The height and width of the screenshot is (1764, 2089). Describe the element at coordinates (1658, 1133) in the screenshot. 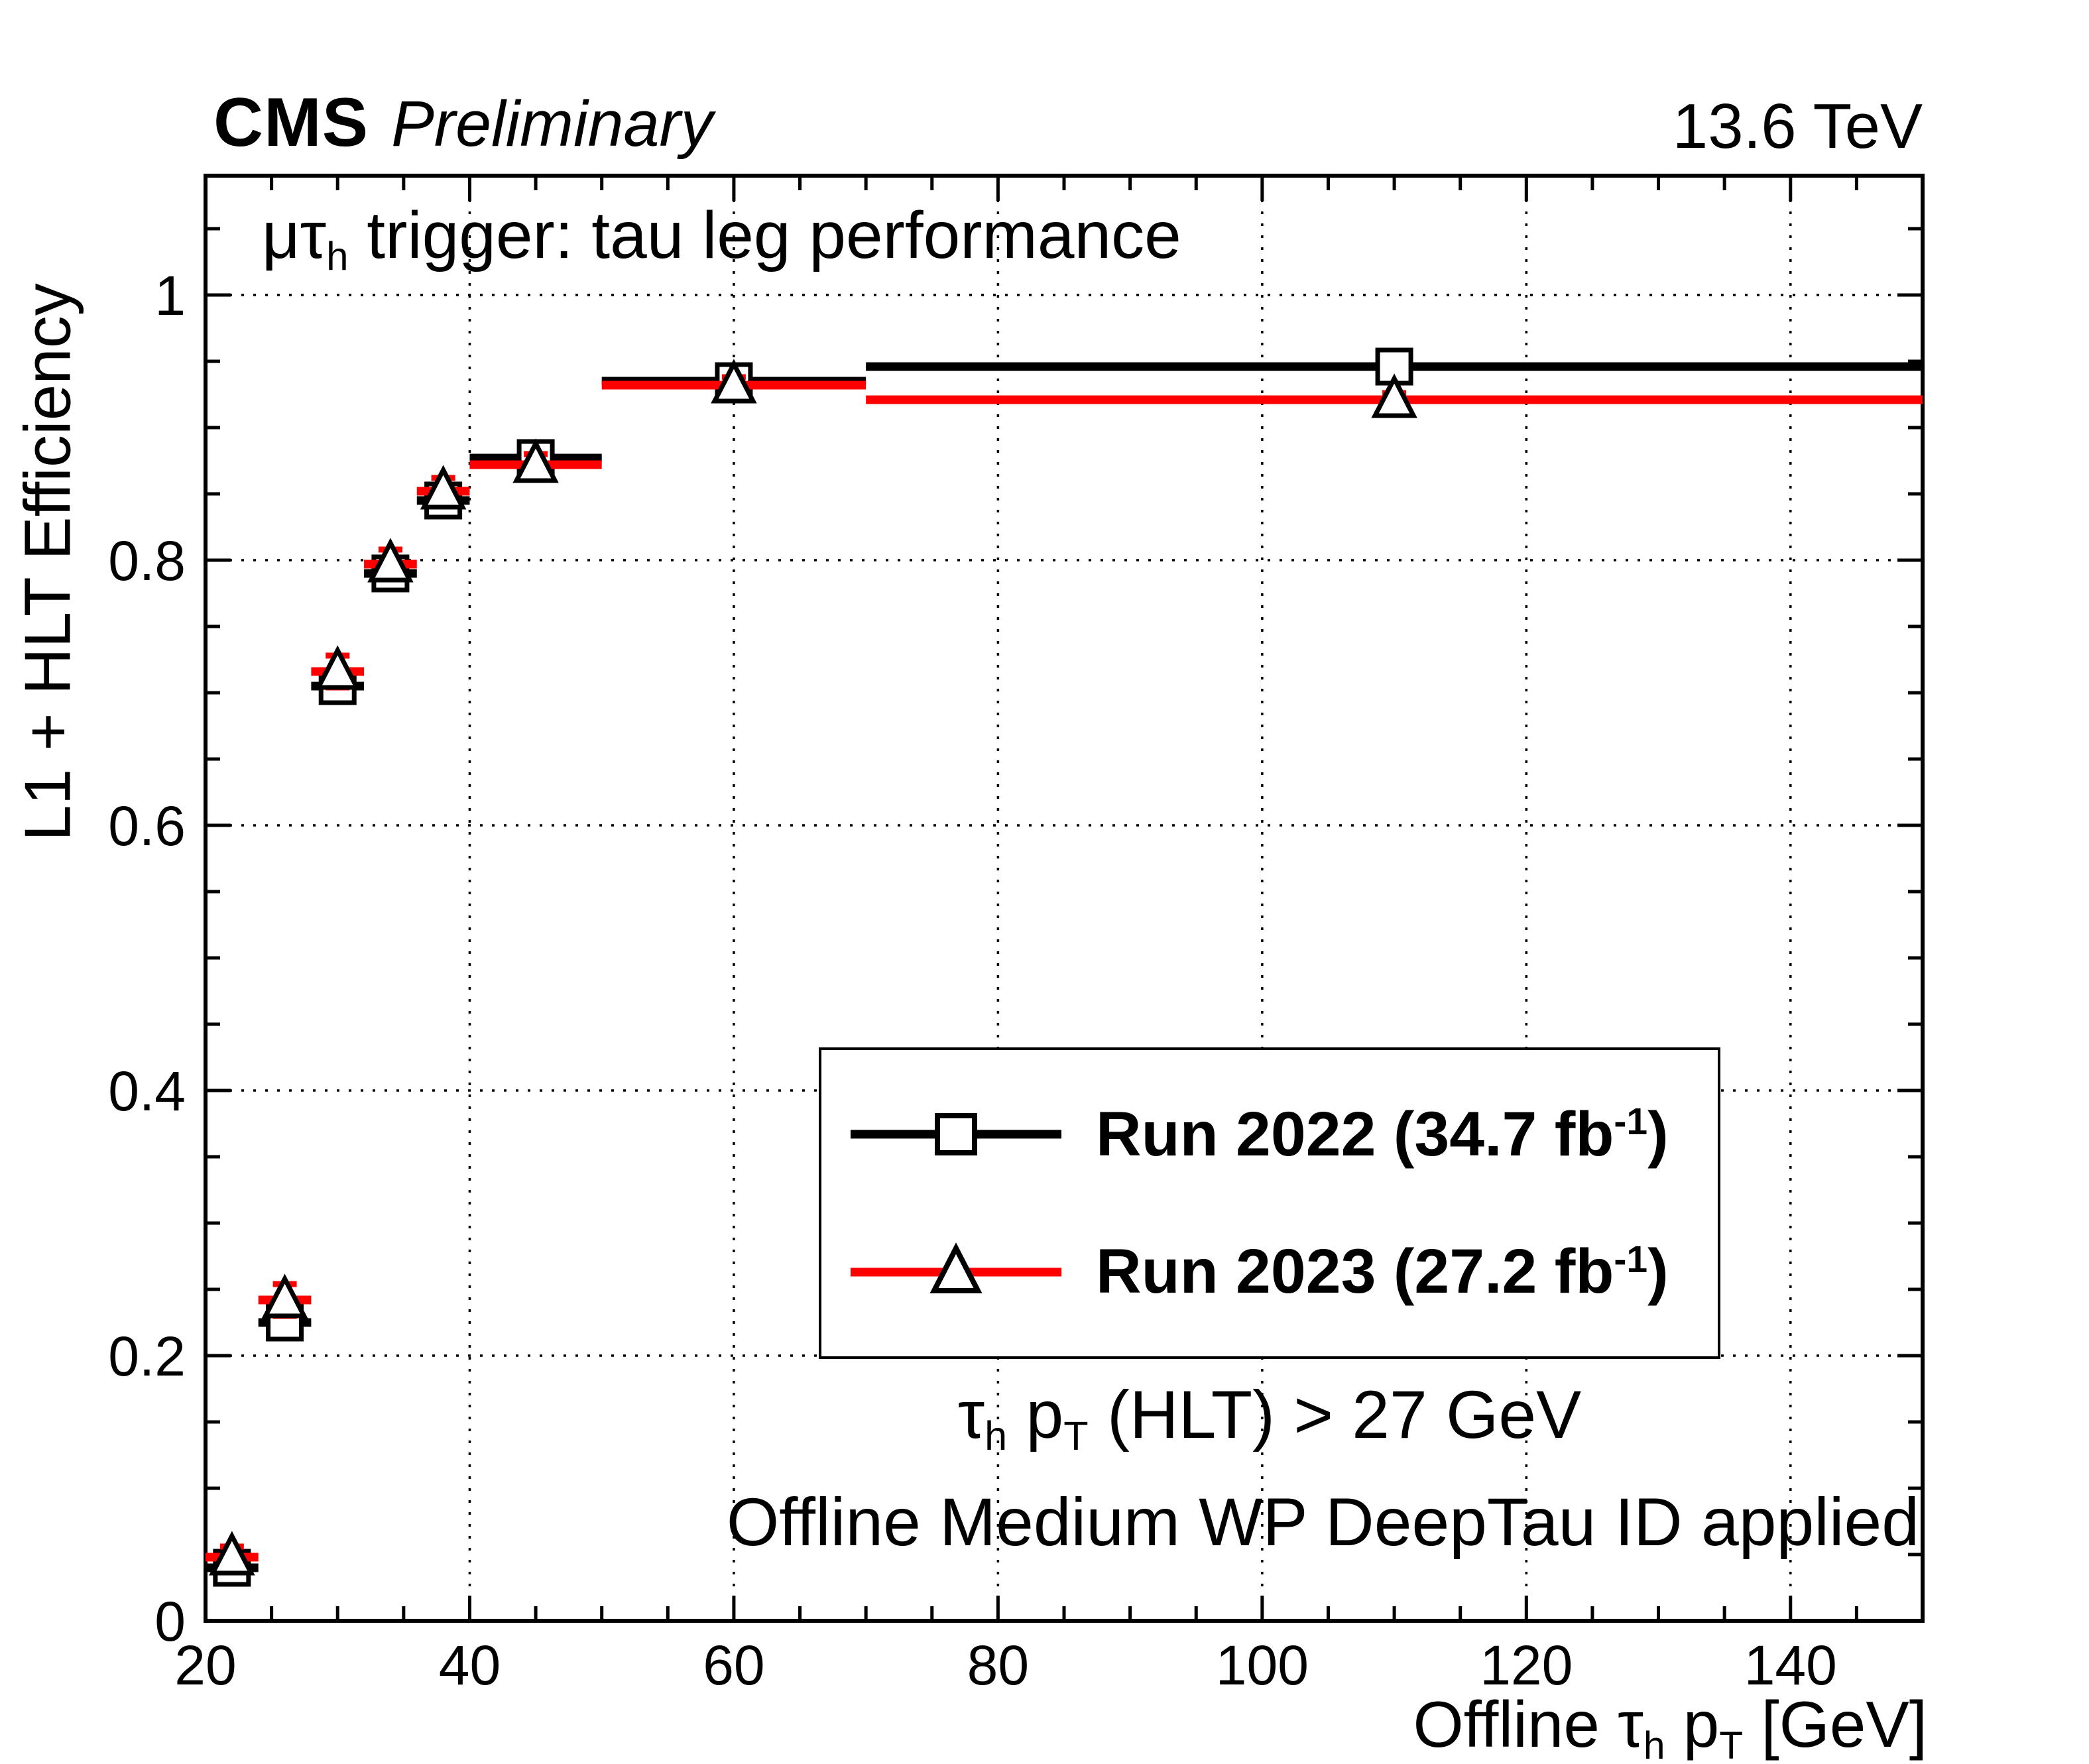

I see `legend-label-run2022-end: )` at that location.